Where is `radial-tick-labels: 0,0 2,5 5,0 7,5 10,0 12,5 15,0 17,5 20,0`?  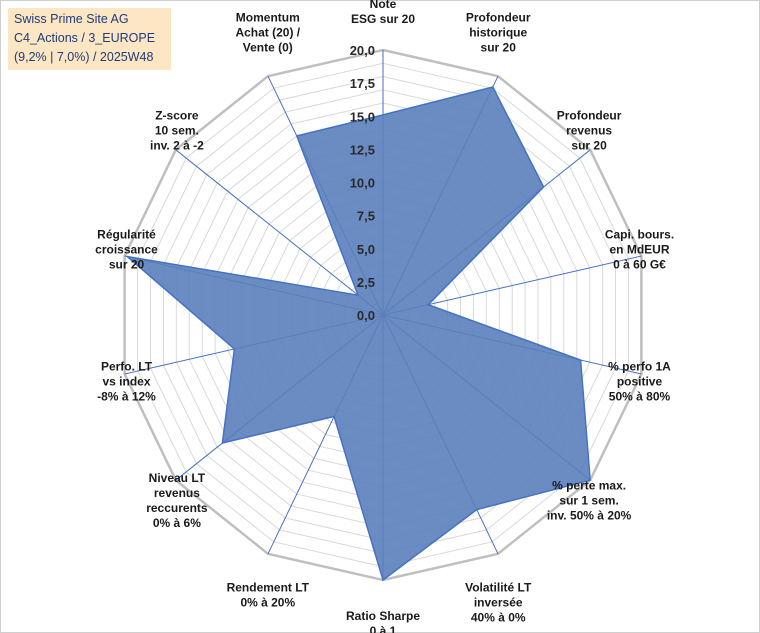
radial-tick-labels: 0,0 2,5 5,0 7,5 10,0 12,5 15,0 17,5 20,0 is located at coordinates (362, 183).